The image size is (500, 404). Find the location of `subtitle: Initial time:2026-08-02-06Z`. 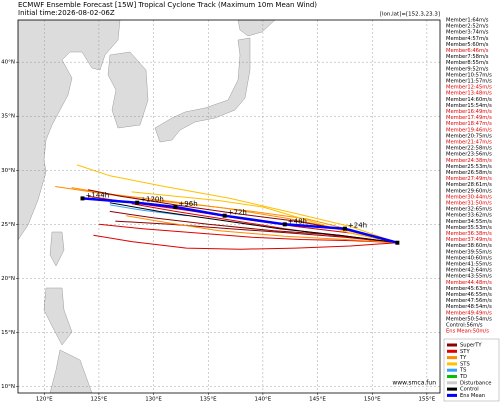

subtitle: Initial time:2026-08-02-06Z is located at coordinates (66, 13).